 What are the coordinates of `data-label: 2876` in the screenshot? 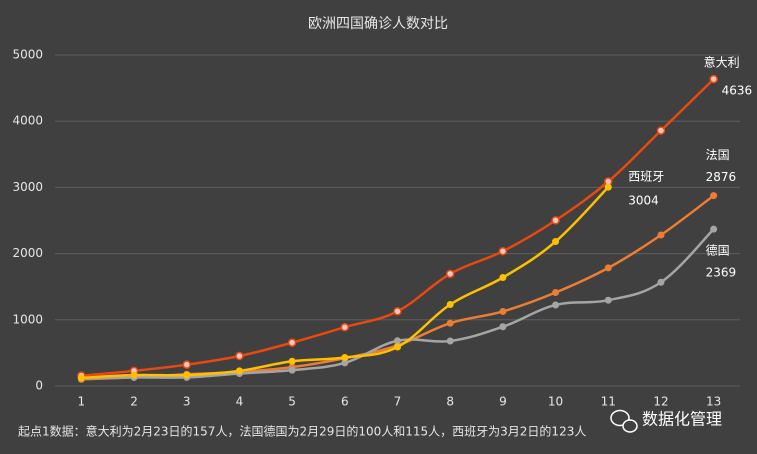 It's located at (721, 177).